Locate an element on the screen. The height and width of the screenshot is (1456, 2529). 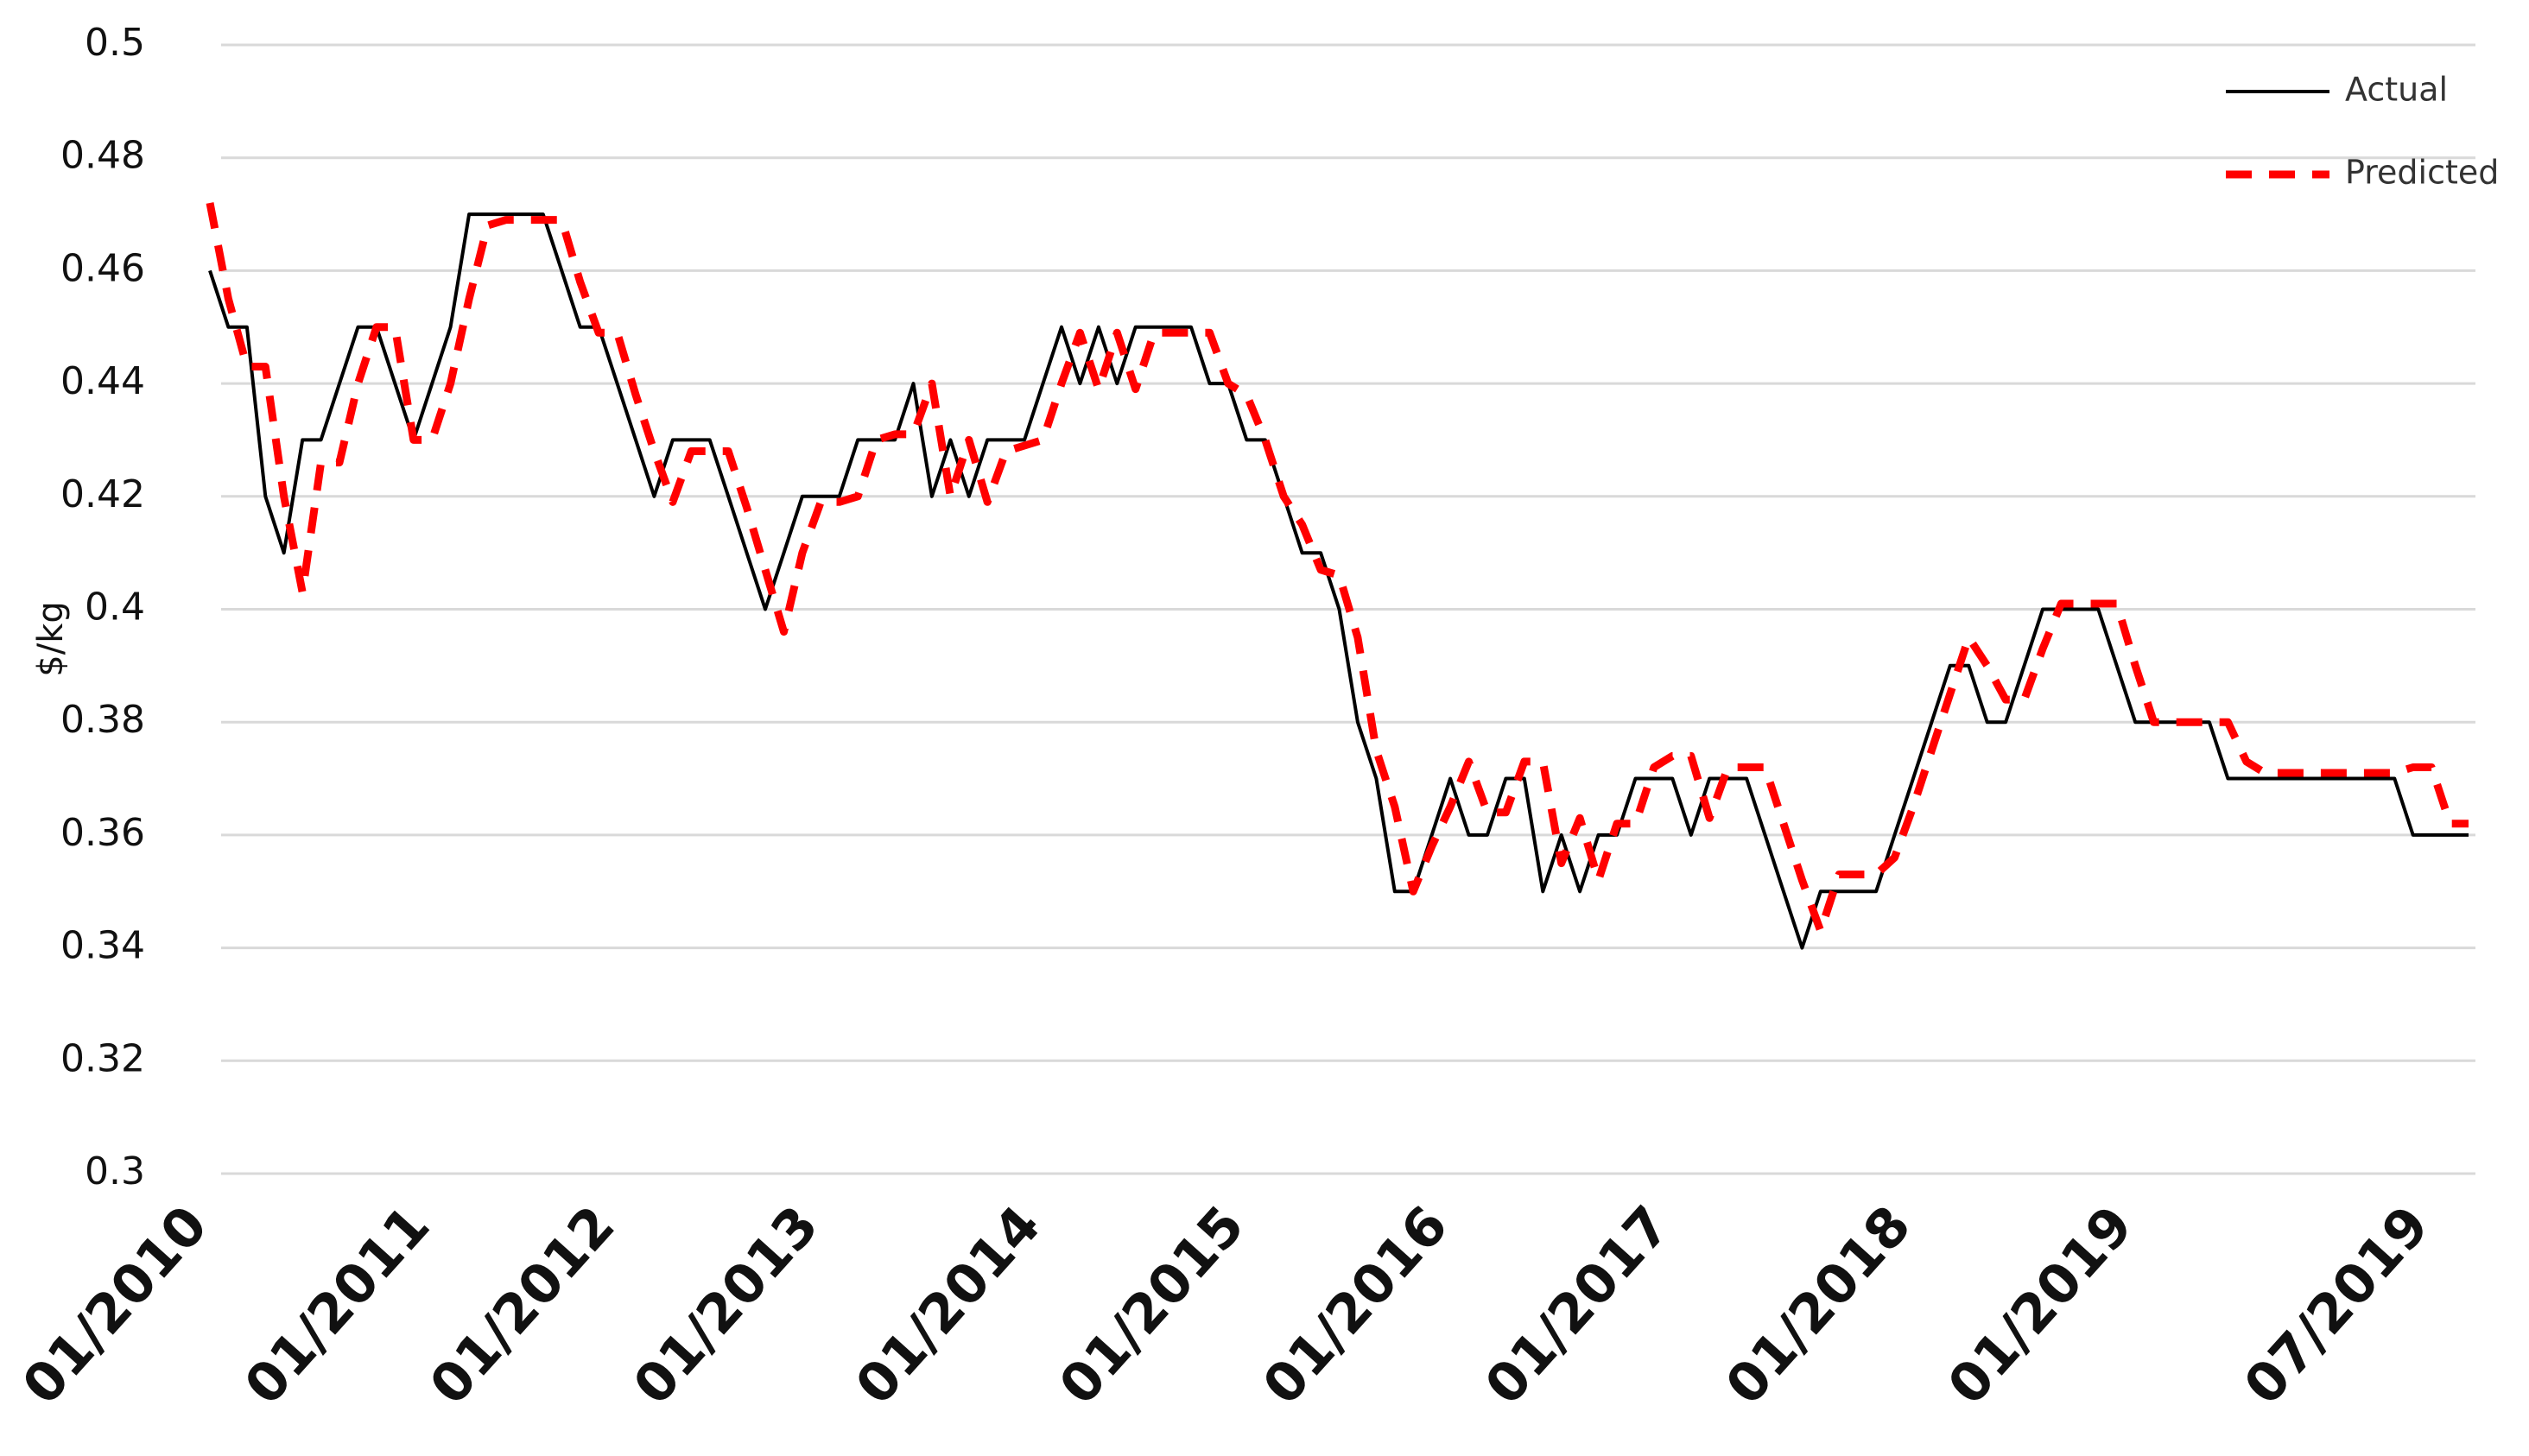
y-tick-label: 0.42 is located at coordinates (102, 494).